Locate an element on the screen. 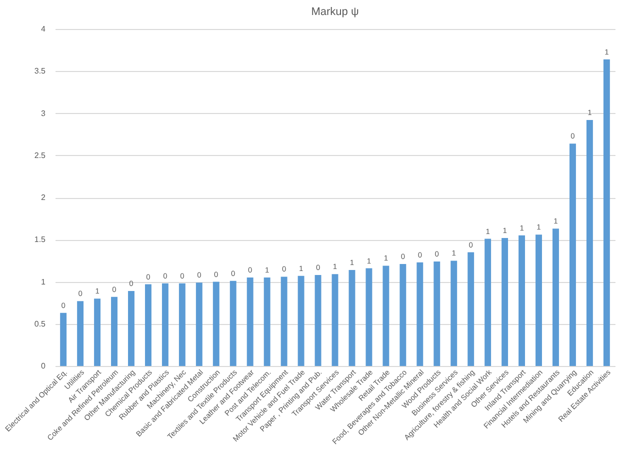 This screenshot has height=450, width=623. y-tick-label: 4 is located at coordinates (43, 29).